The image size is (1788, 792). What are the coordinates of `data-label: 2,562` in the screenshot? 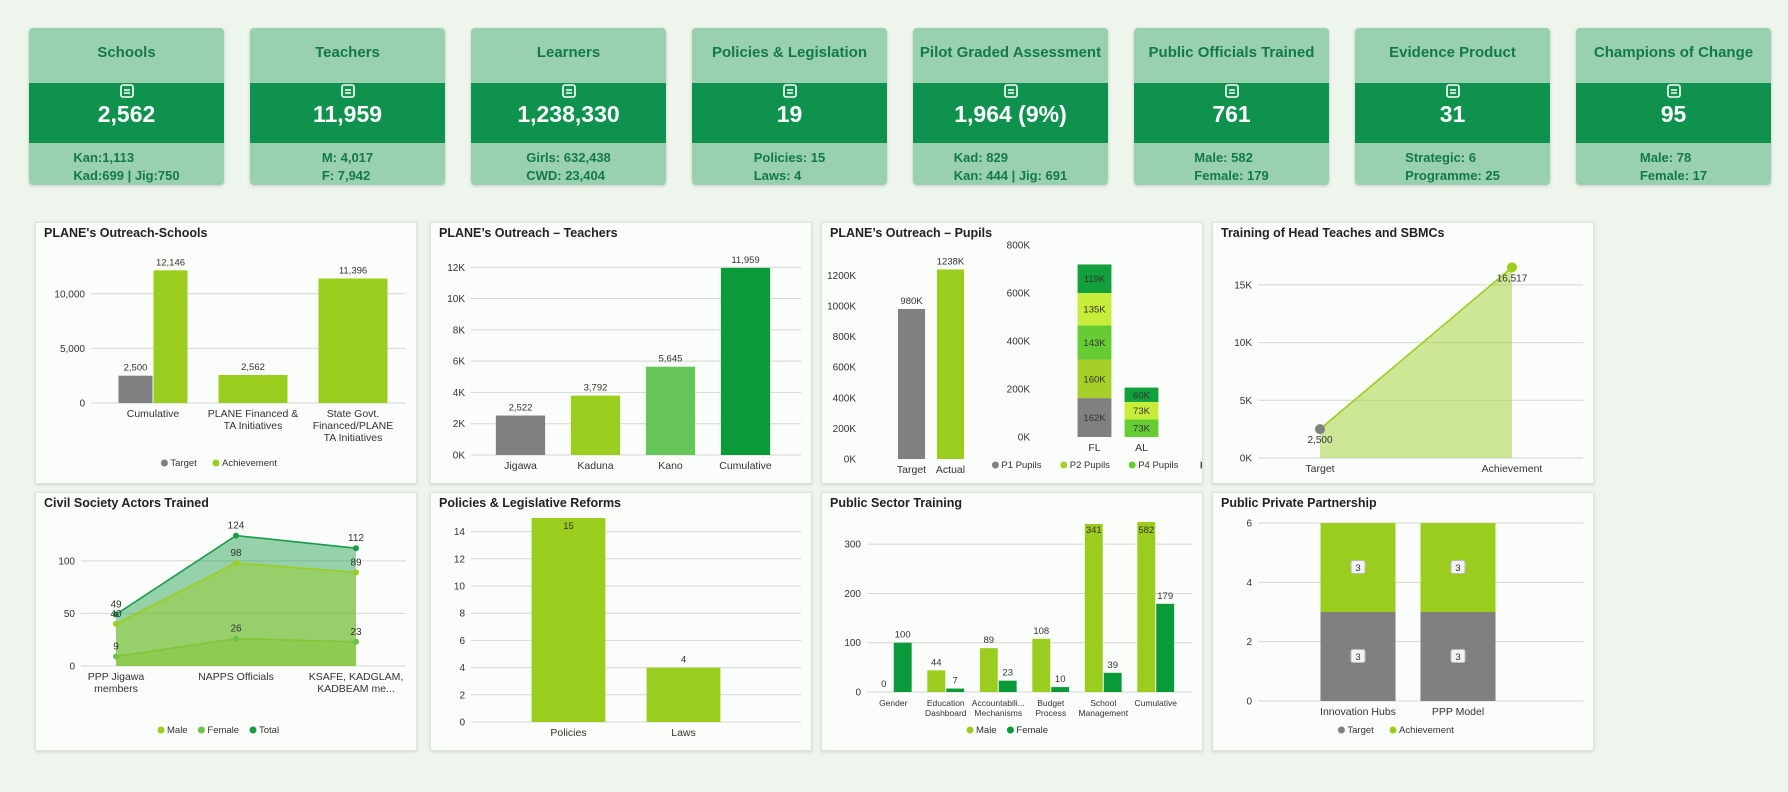 It's located at (253, 367).